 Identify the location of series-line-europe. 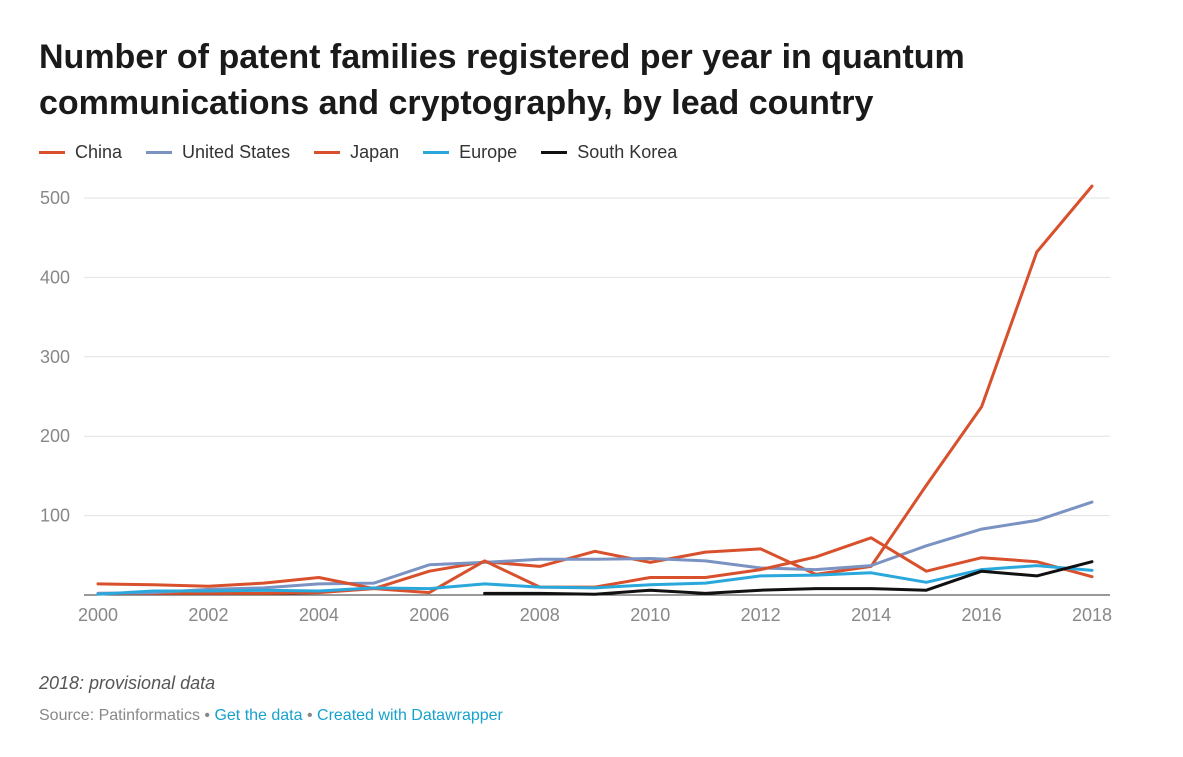
(595, 580).